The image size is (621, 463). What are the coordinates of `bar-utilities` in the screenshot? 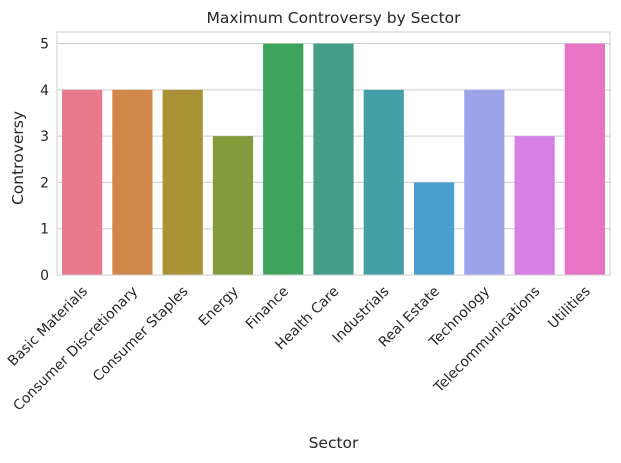 It's located at (584, 159).